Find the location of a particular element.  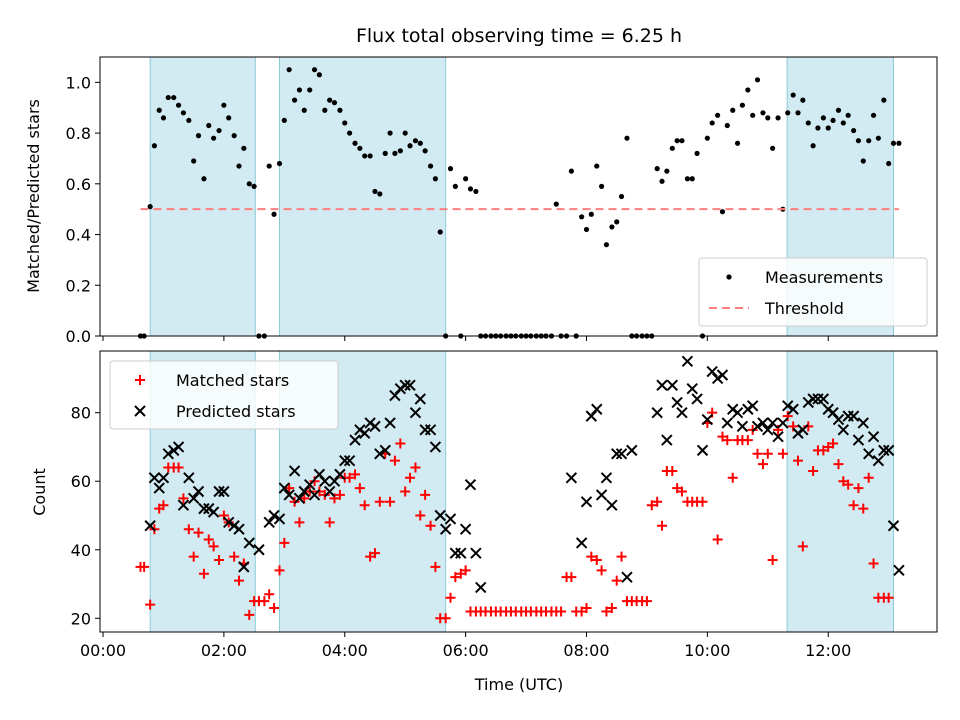

legend-label: Predicted stars is located at coordinates (236, 411).